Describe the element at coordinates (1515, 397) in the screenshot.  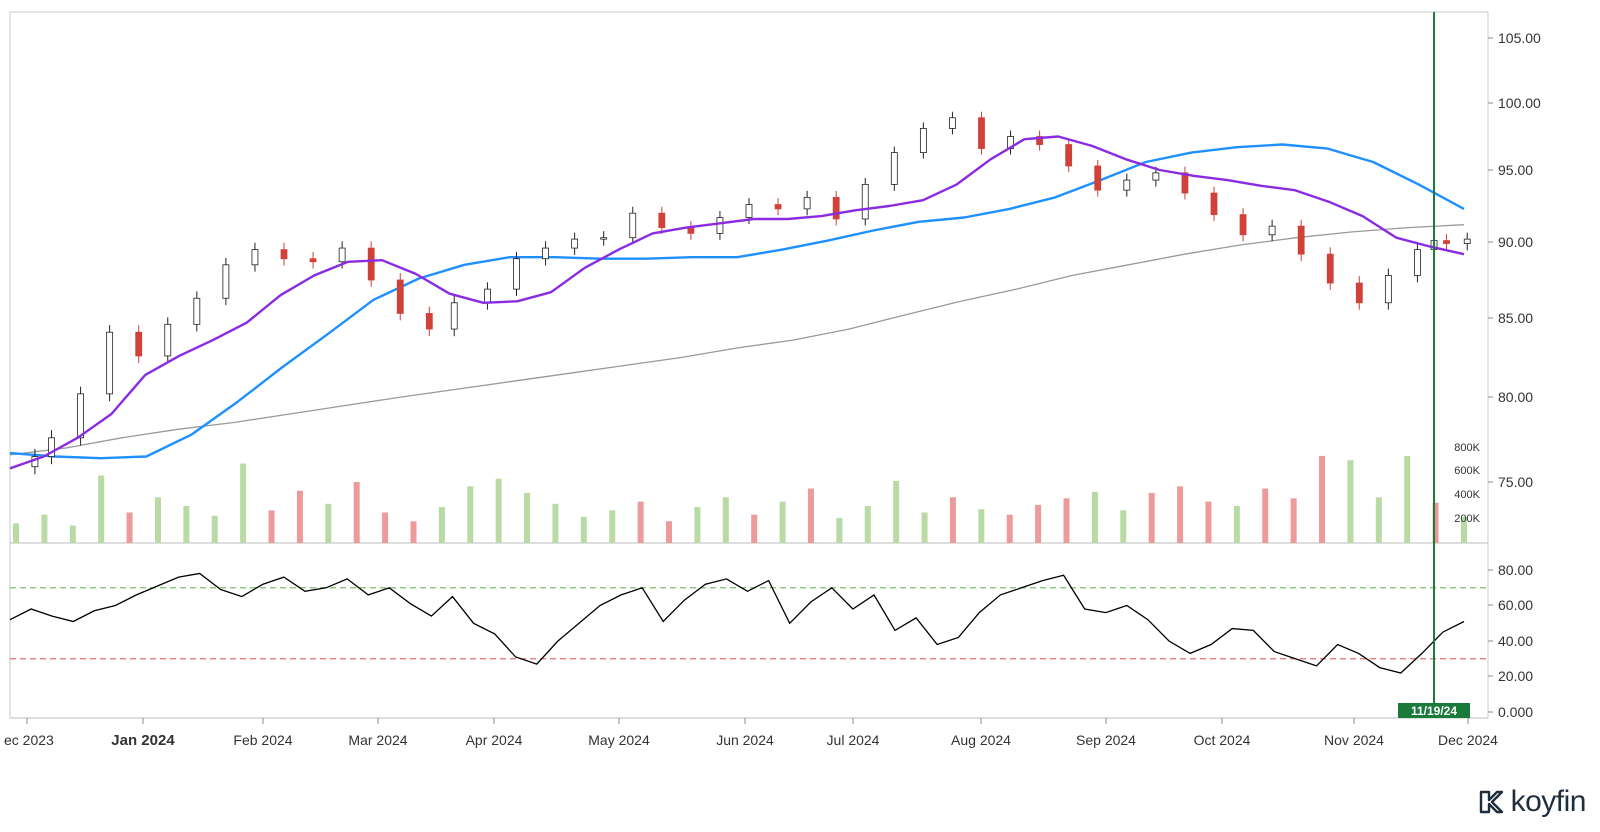
I see `price-tick-label: 80.00` at that location.